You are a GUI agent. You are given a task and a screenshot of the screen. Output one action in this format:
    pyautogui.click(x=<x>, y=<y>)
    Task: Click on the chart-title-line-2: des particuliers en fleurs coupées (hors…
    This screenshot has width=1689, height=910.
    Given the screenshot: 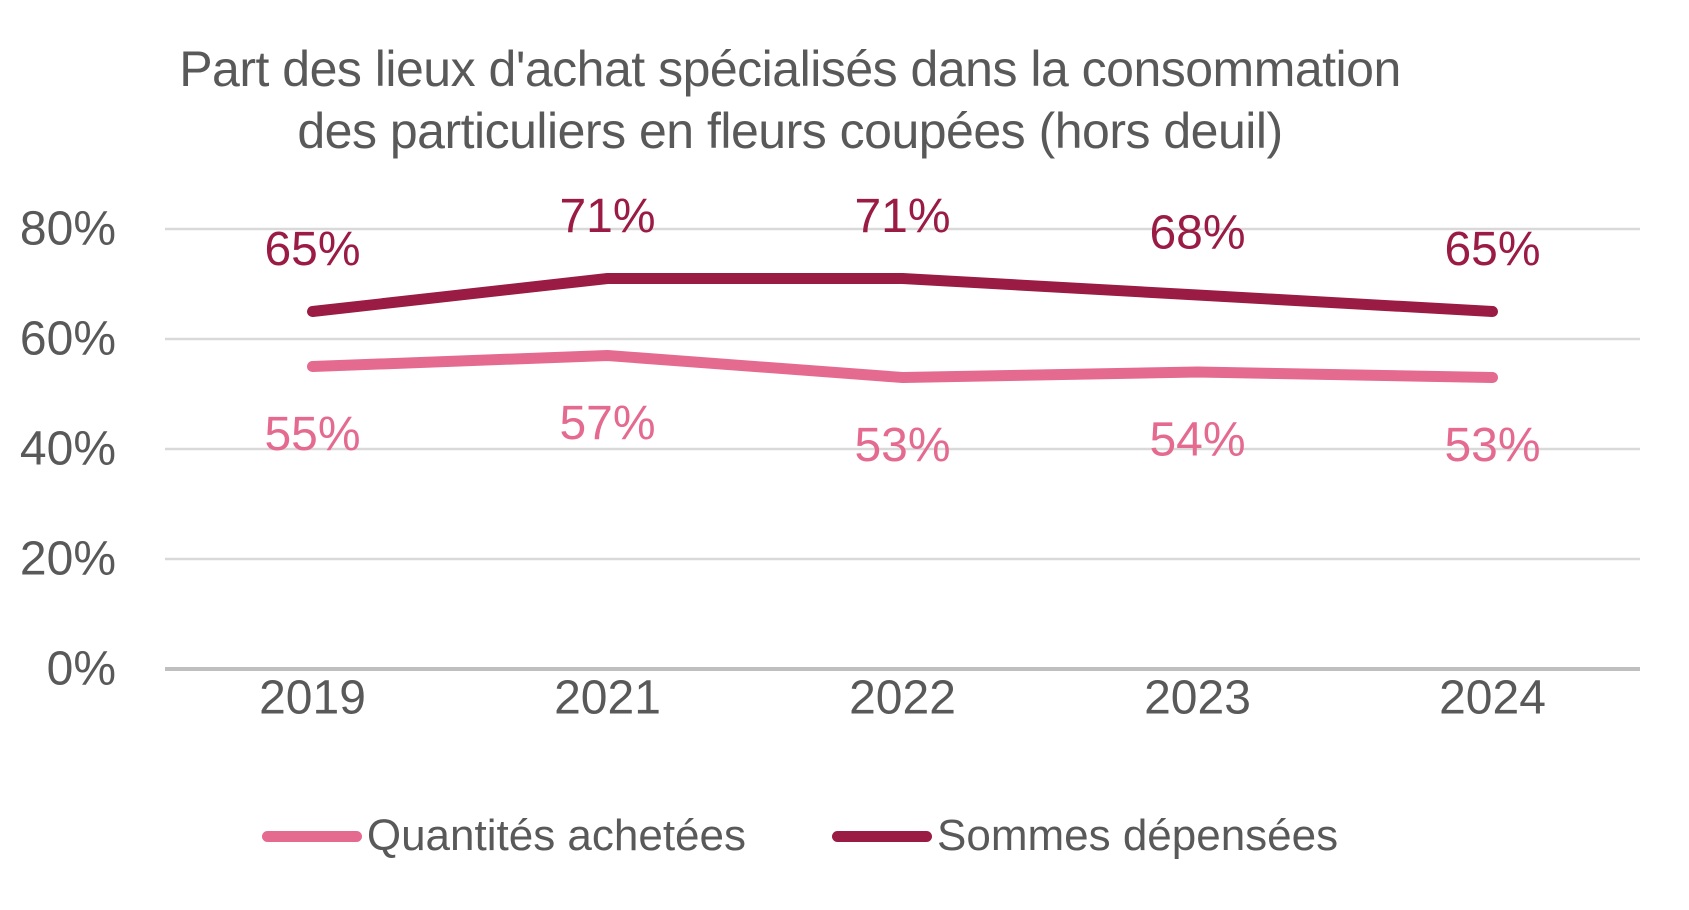 What is the action you would take?
    pyautogui.click(x=790, y=131)
    